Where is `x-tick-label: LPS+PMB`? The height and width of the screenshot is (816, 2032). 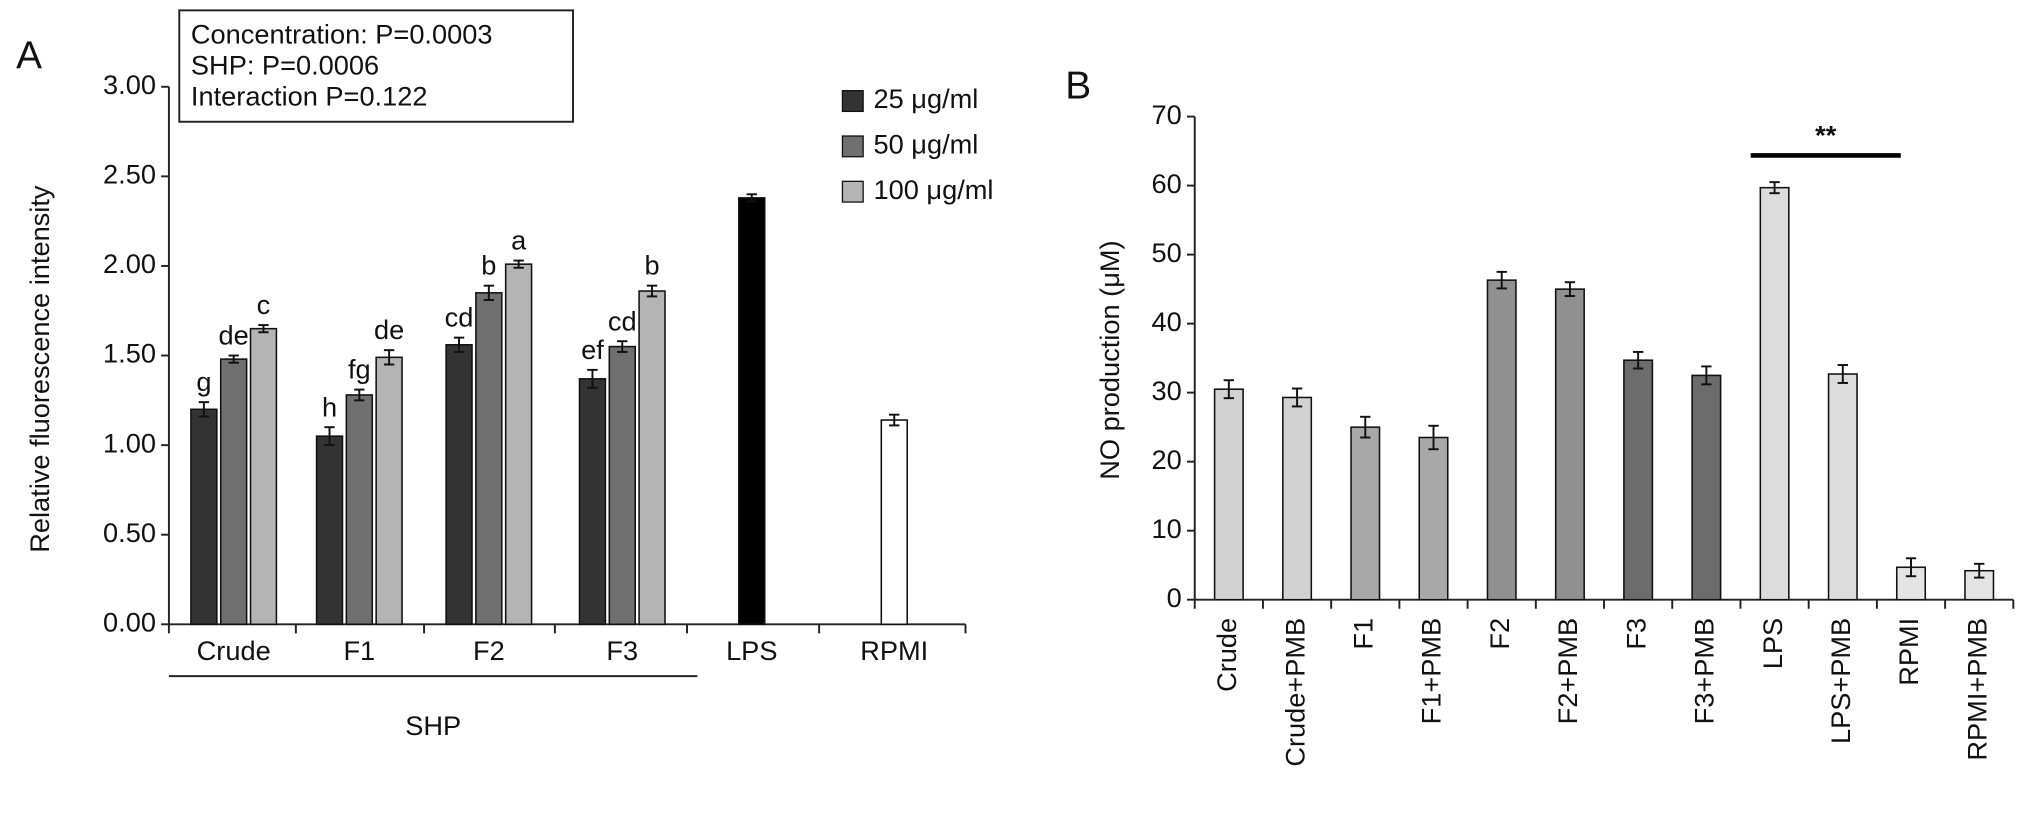 x-tick-label: LPS+PMB is located at coordinates (1840, 681).